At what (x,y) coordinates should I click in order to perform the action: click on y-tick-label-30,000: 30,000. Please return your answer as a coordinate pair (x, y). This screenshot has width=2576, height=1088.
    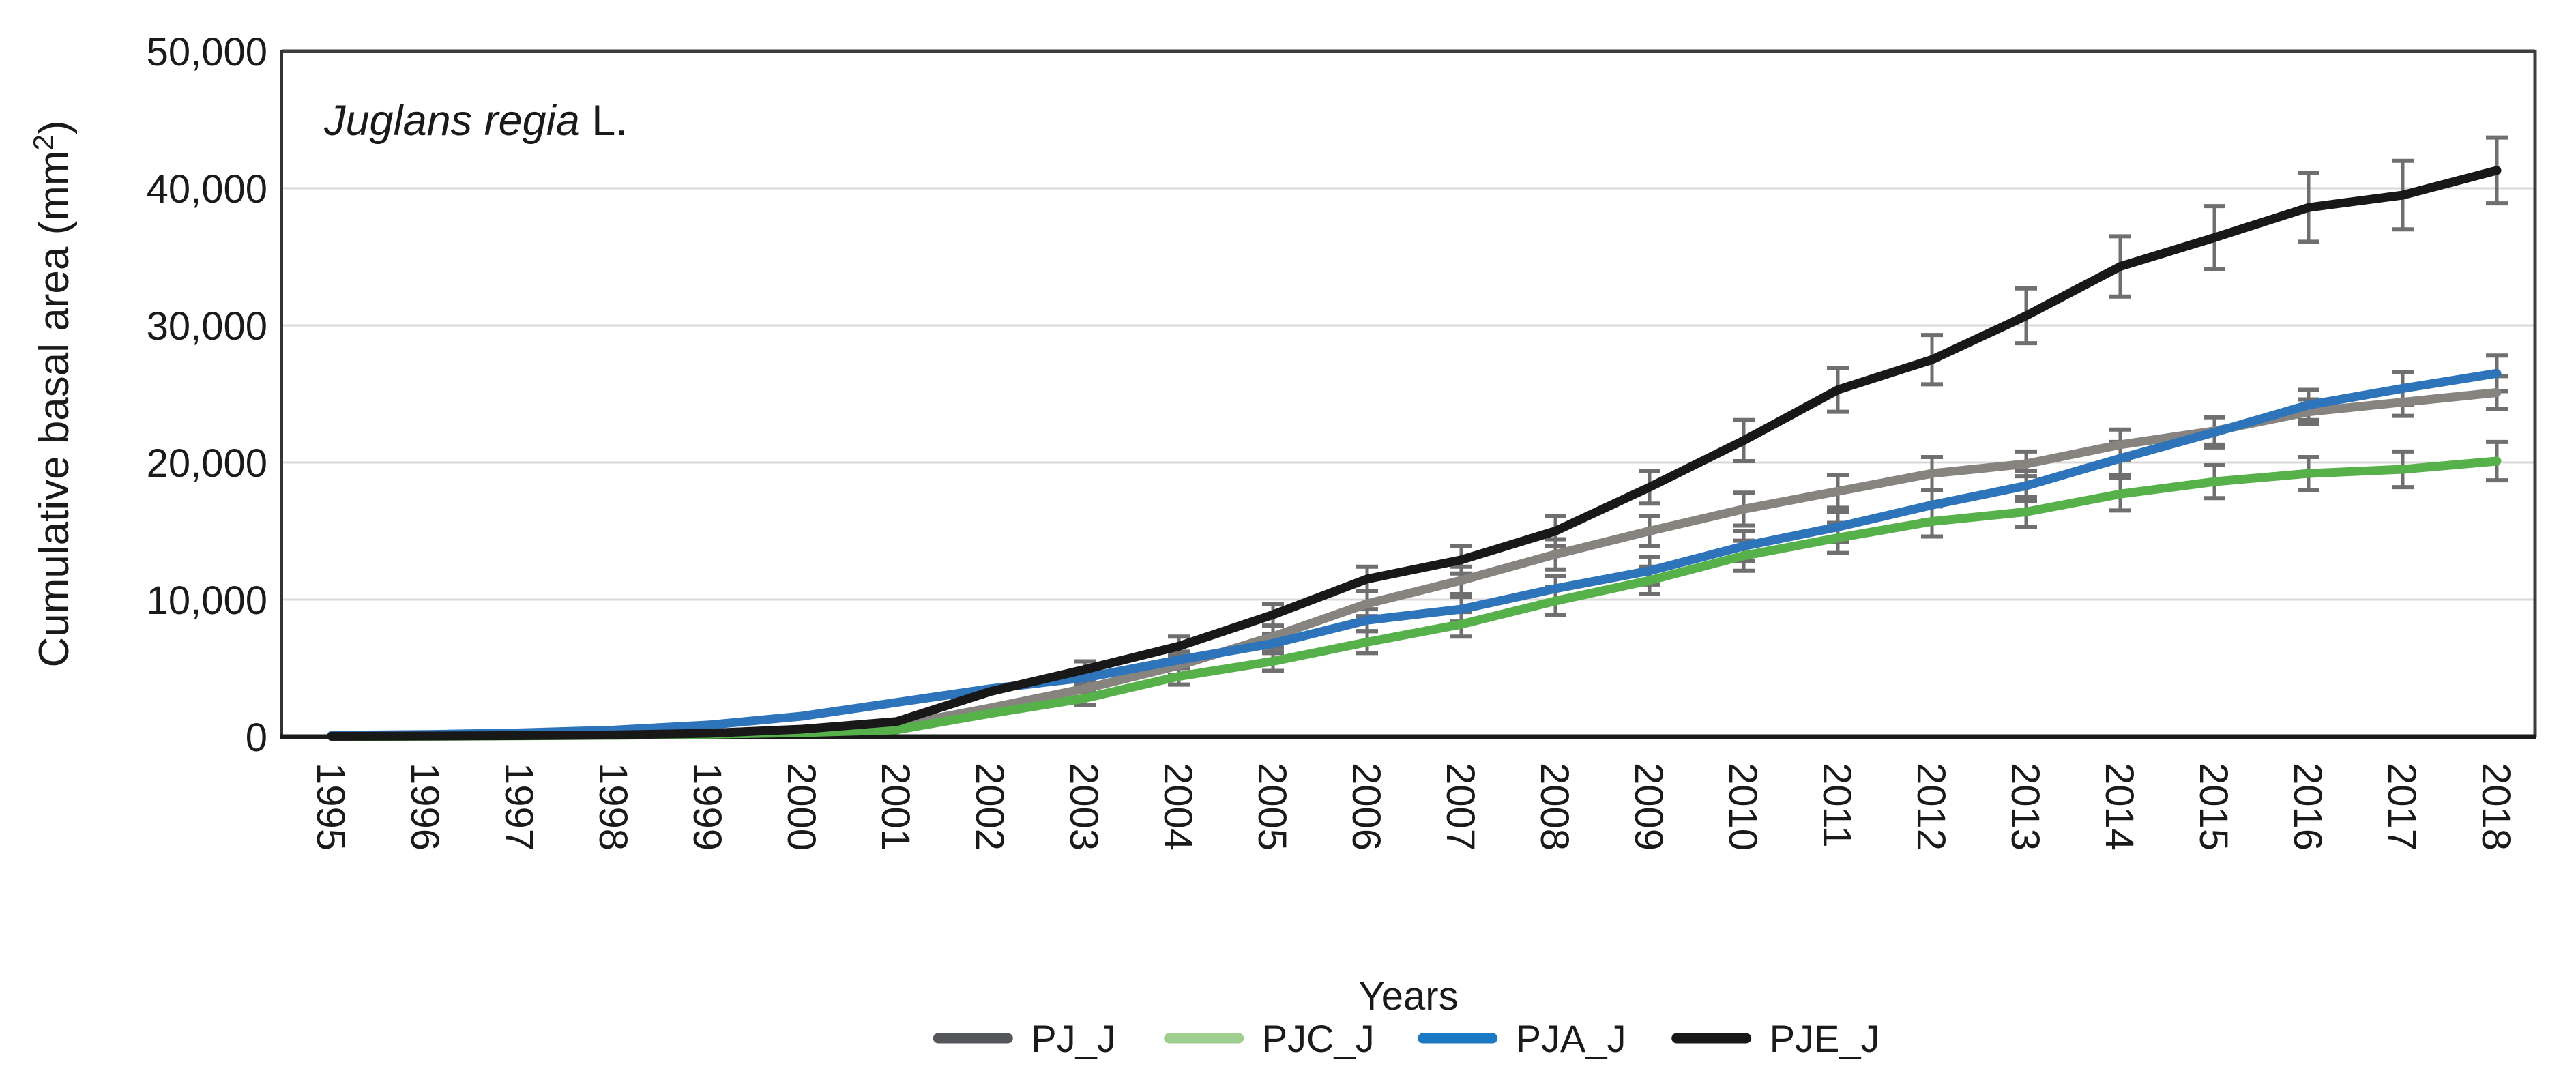
    Looking at the image, I should click on (207, 327).